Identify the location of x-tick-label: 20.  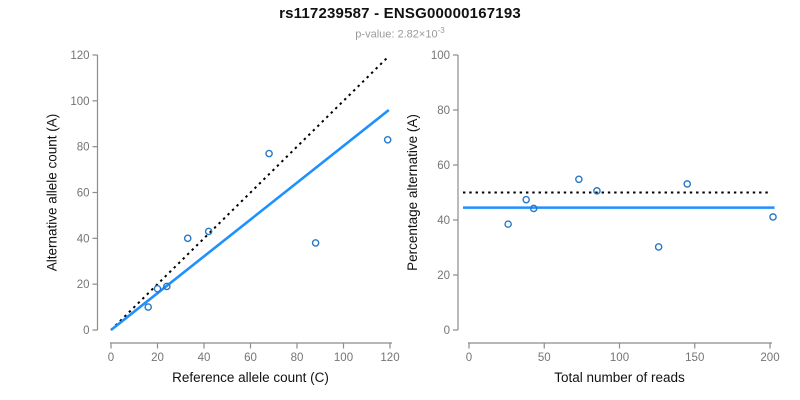
(157, 358).